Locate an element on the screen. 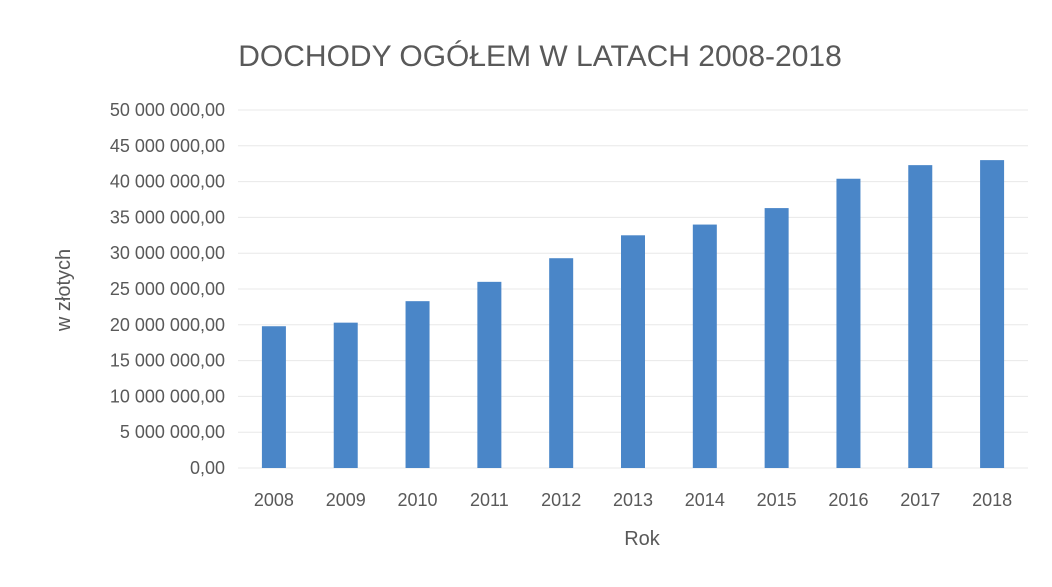 This screenshot has height=587, width=1052. x-tick-label: 2014 is located at coordinates (705, 500).